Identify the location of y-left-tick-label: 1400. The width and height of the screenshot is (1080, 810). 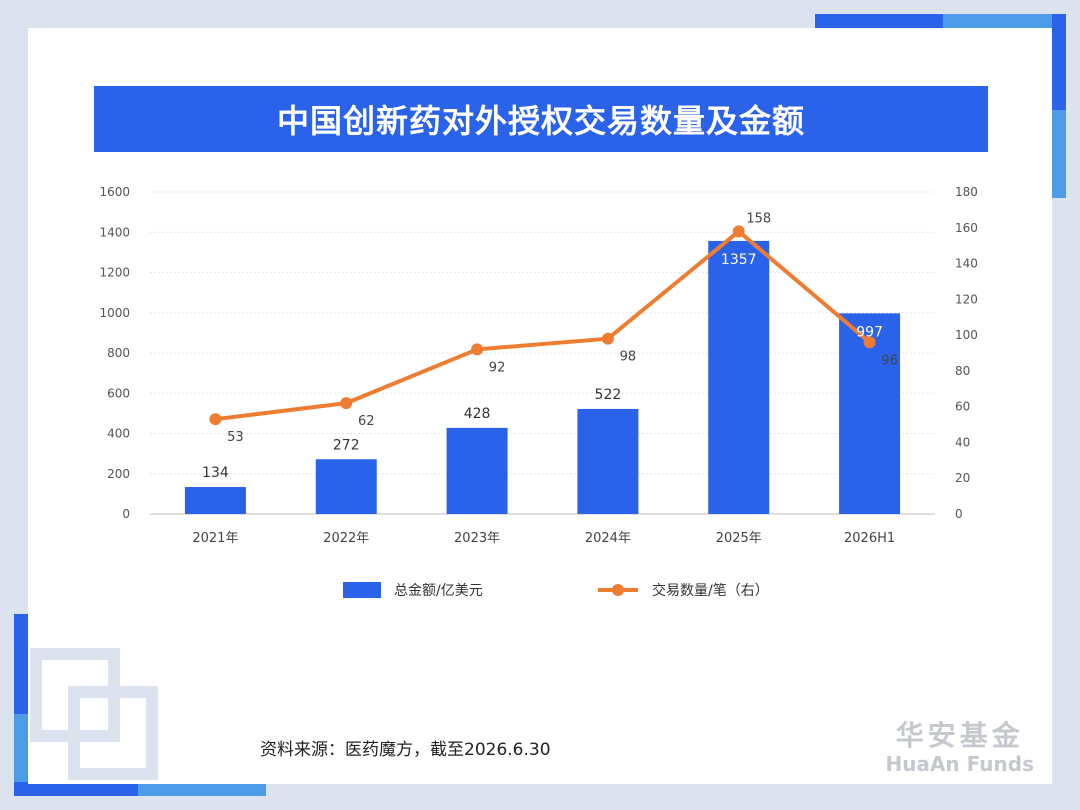
(114, 232).